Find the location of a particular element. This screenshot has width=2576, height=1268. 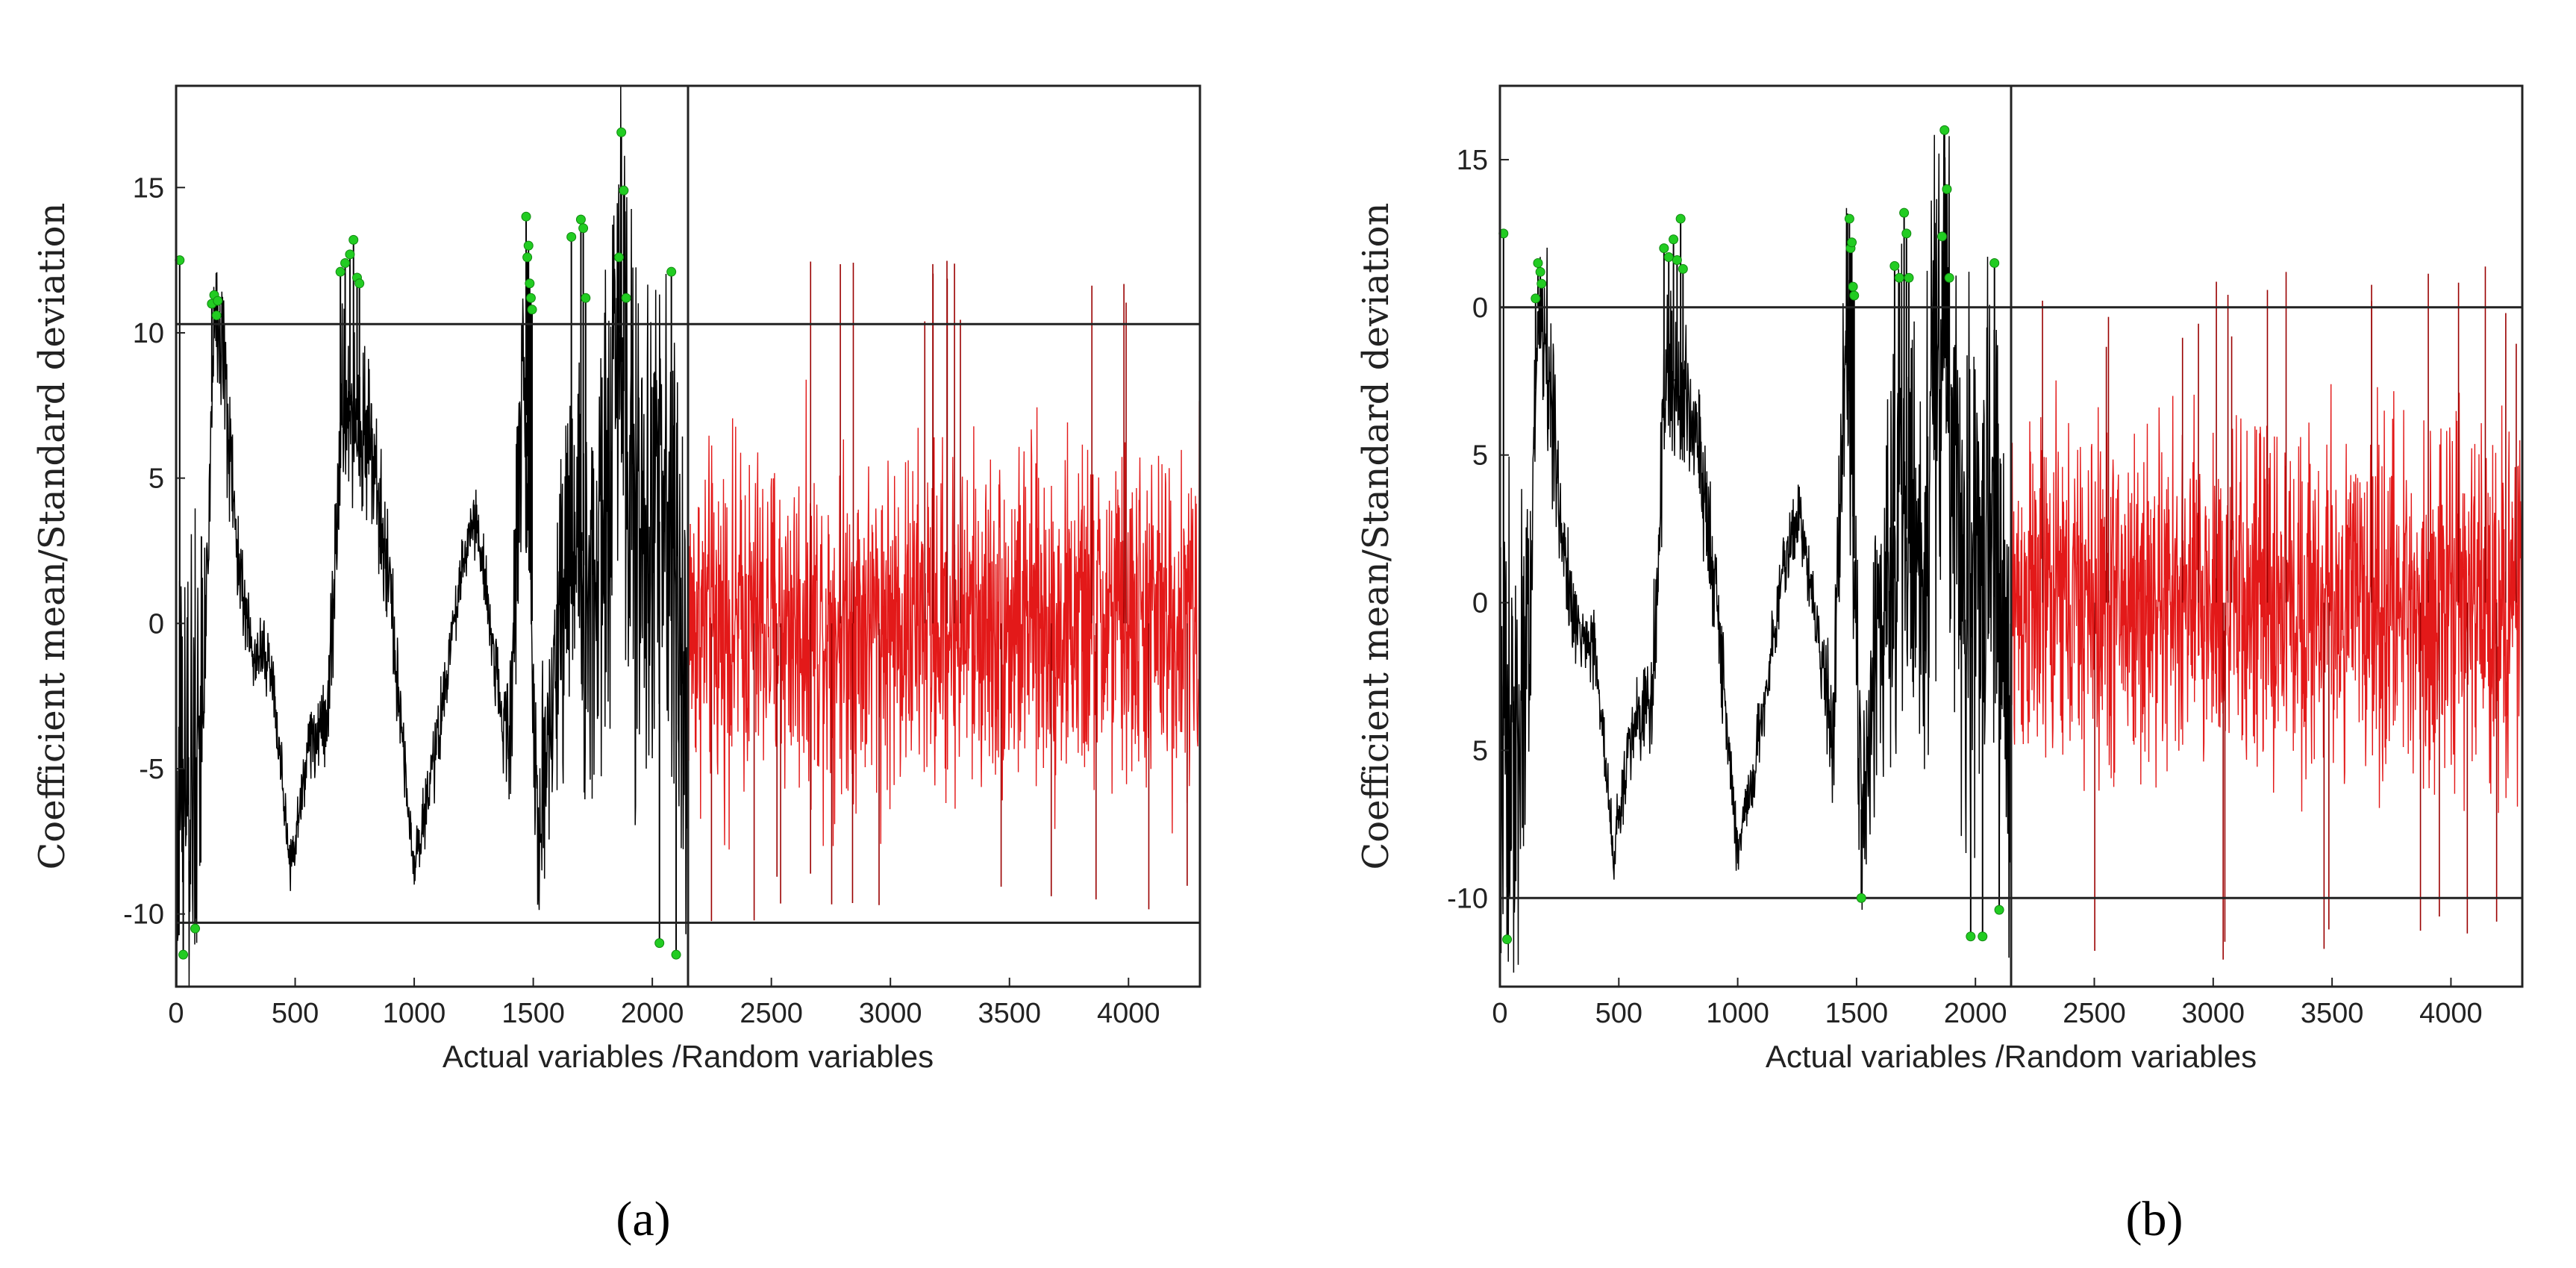

panel-caption-b: (b) is located at coordinates (2154, 1219).